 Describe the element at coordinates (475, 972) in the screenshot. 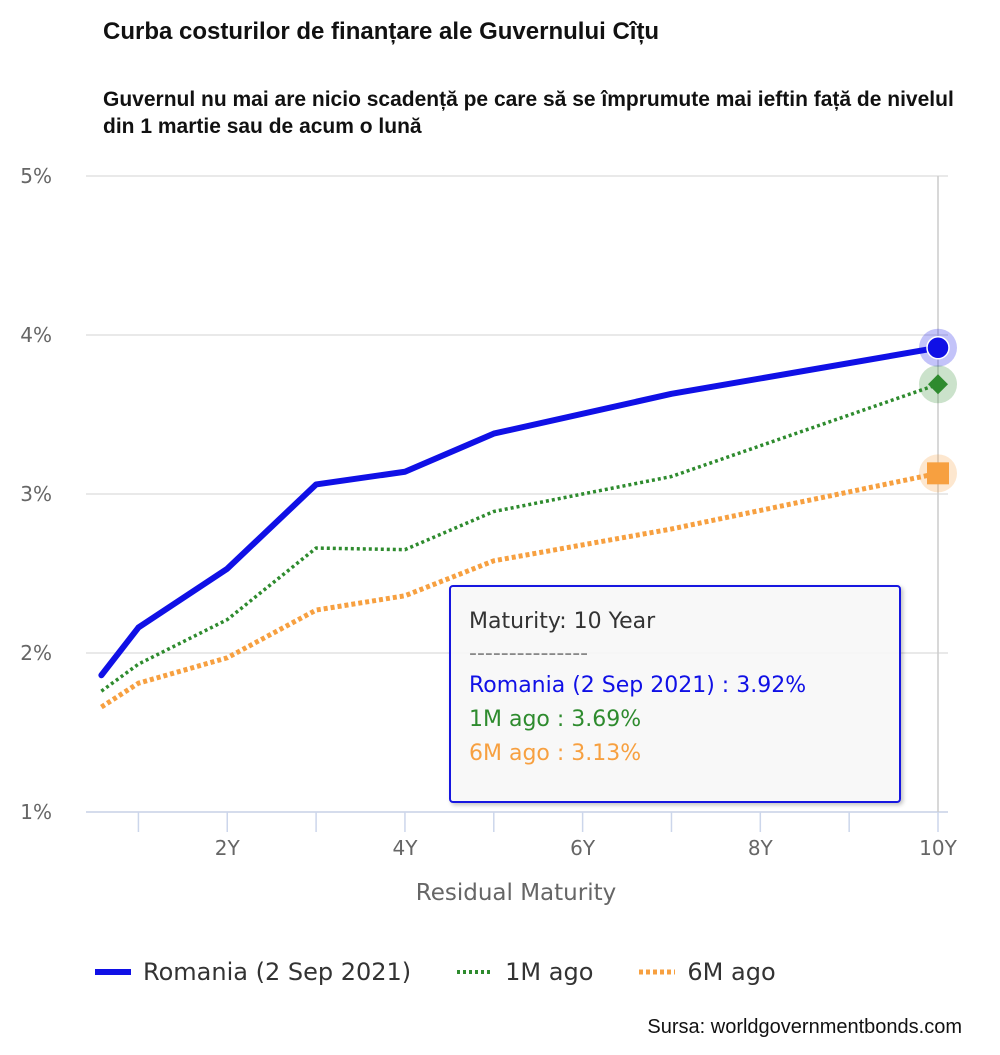

I see `legend-swatch-1m` at that location.